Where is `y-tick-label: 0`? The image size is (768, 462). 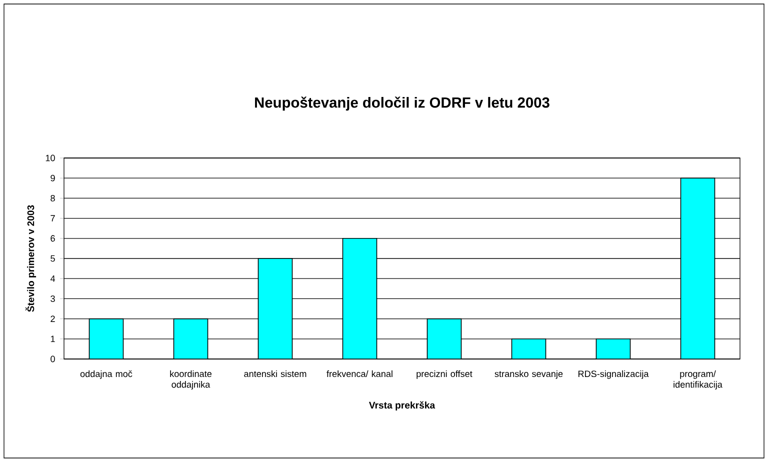 y-tick-label: 0 is located at coordinates (52, 359).